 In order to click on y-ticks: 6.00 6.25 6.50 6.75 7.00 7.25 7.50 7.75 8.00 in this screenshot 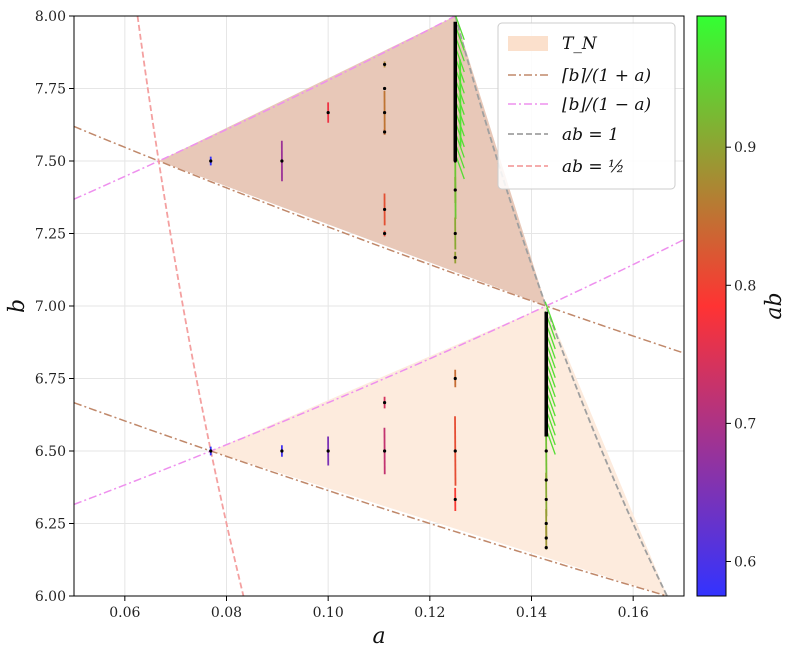, I will do `click(54, 307)`.